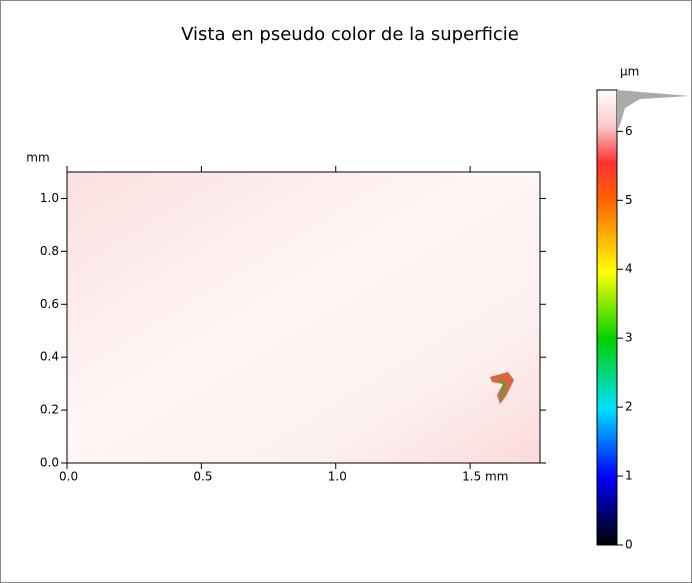 This screenshot has height=583, width=692. I want to click on colorbar-scale, so click(607, 317).